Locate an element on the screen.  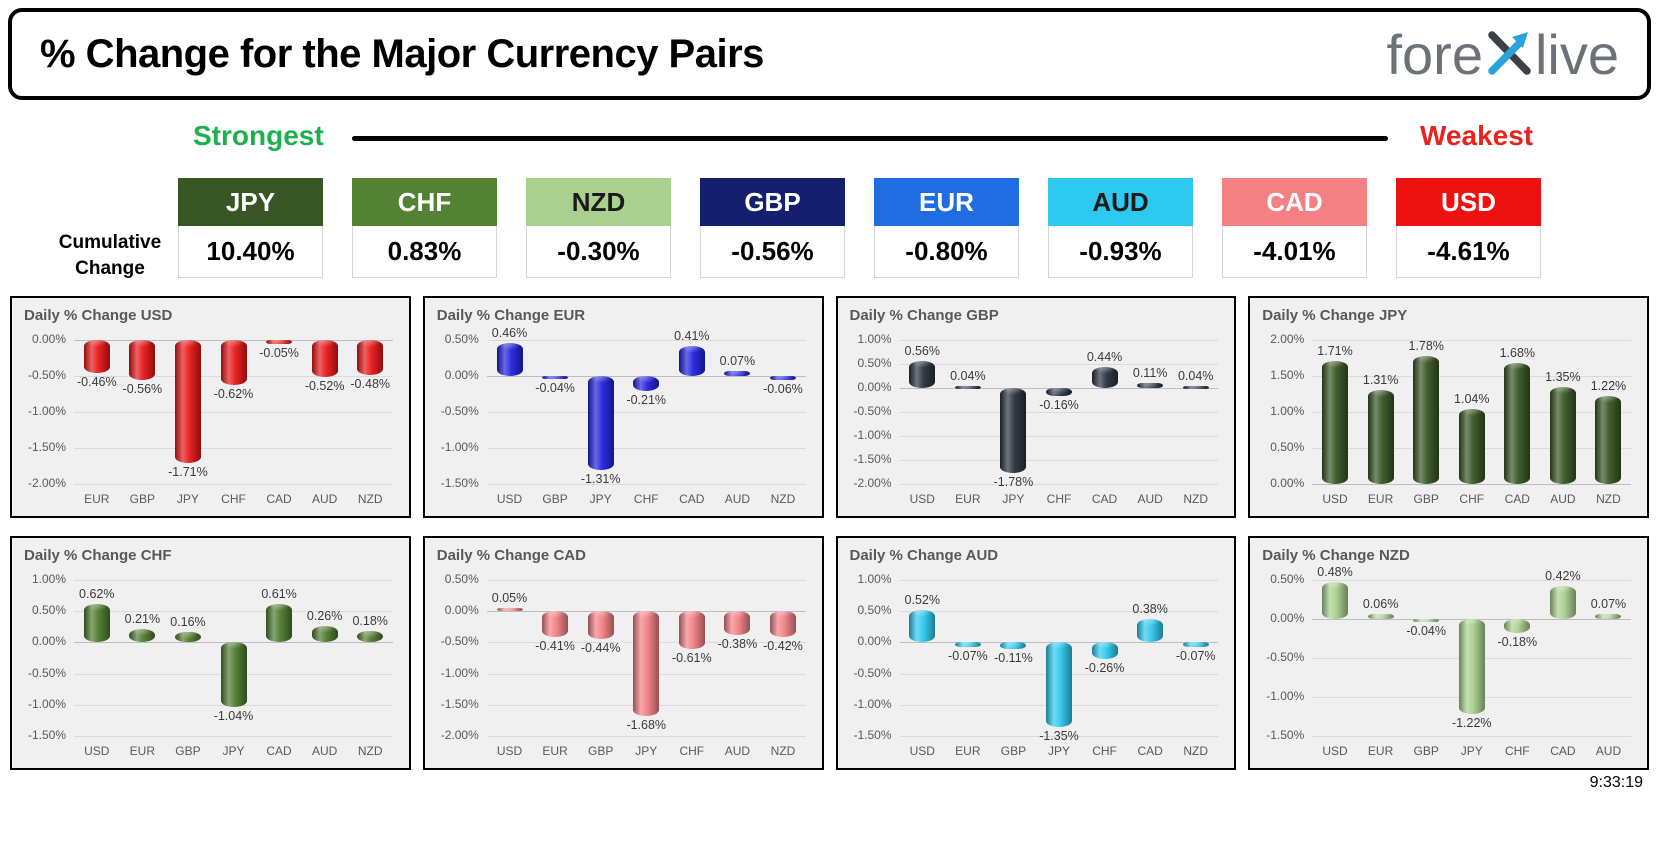
timestamp: 9:33:19 is located at coordinates (1616, 782).